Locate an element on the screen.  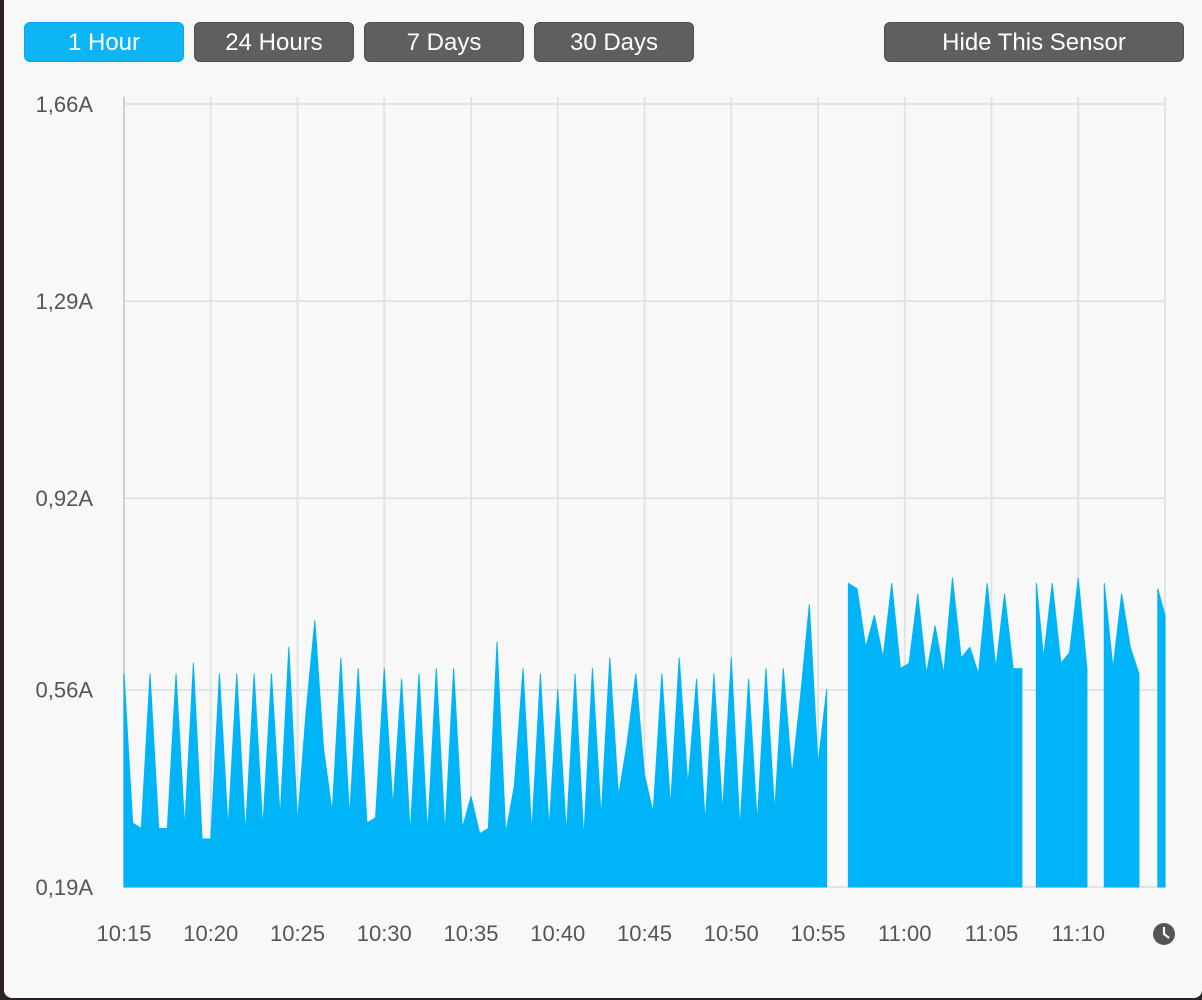
x-tick-label: 11:10 is located at coordinates (1078, 933).